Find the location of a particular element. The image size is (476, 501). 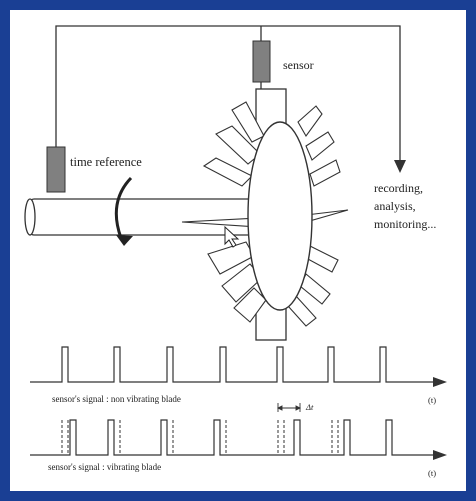

time-reference-probe is located at coordinates (56, 169).